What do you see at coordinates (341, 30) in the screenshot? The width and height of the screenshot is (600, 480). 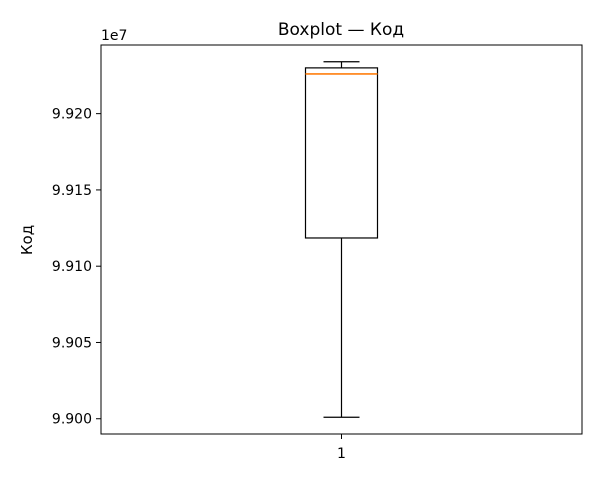 I see `chart-title: Boxplot — Код` at bounding box center [341, 30].